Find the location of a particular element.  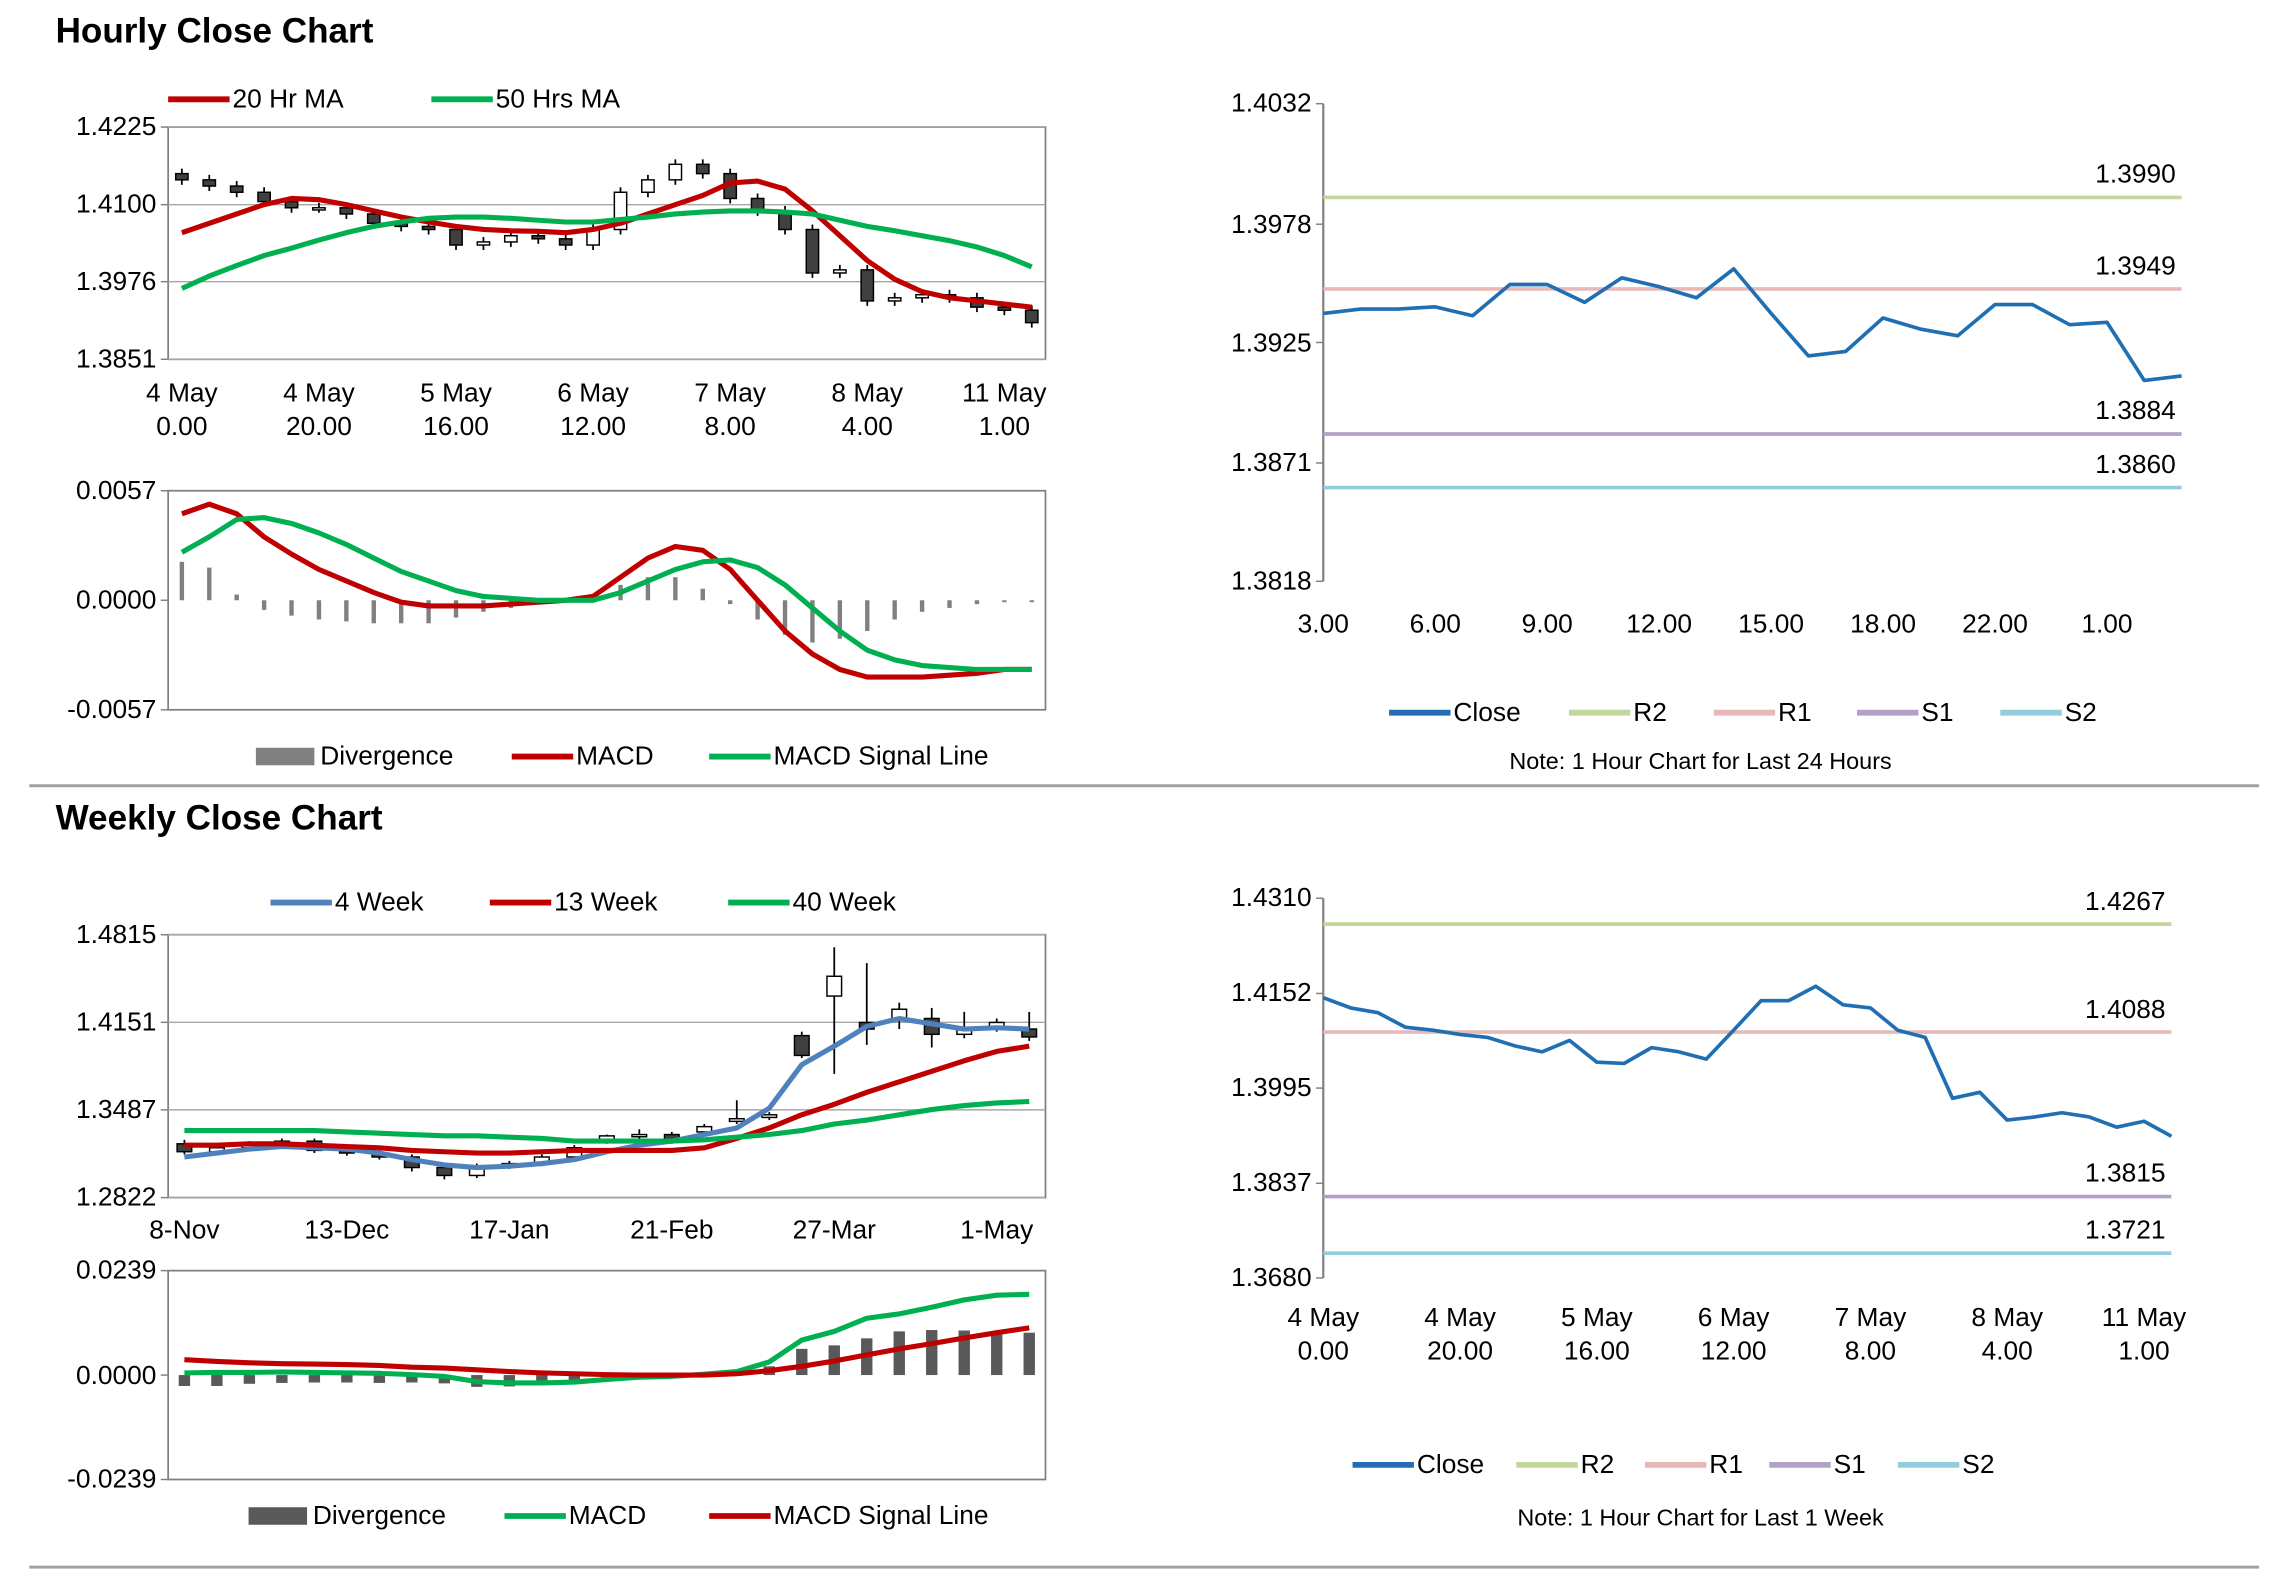

y-tick-label: 0.0057 is located at coordinates (116, 490).